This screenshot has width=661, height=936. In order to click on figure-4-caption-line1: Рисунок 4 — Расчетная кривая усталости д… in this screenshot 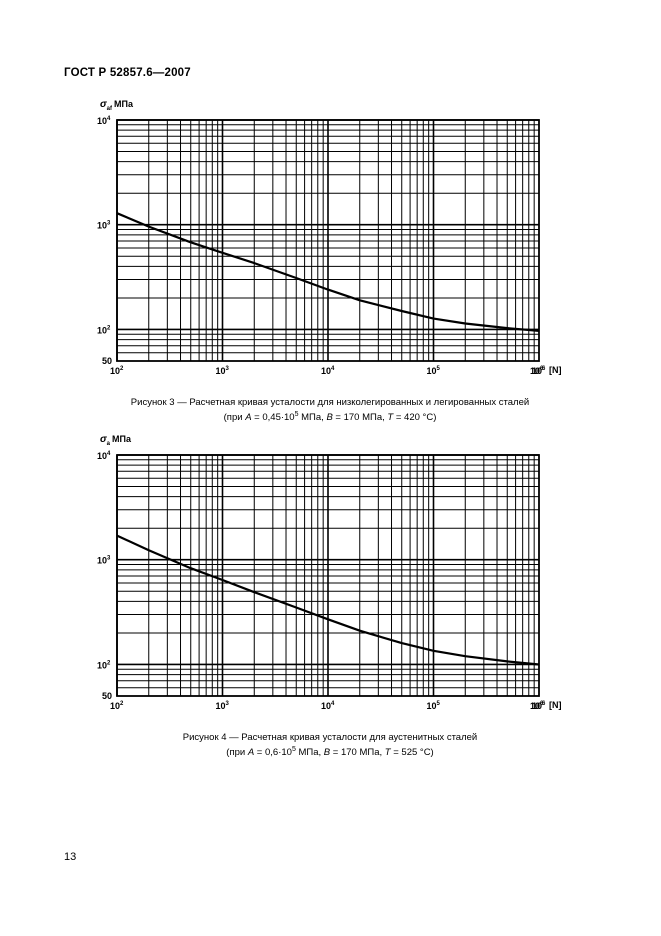, I will do `click(330, 737)`.